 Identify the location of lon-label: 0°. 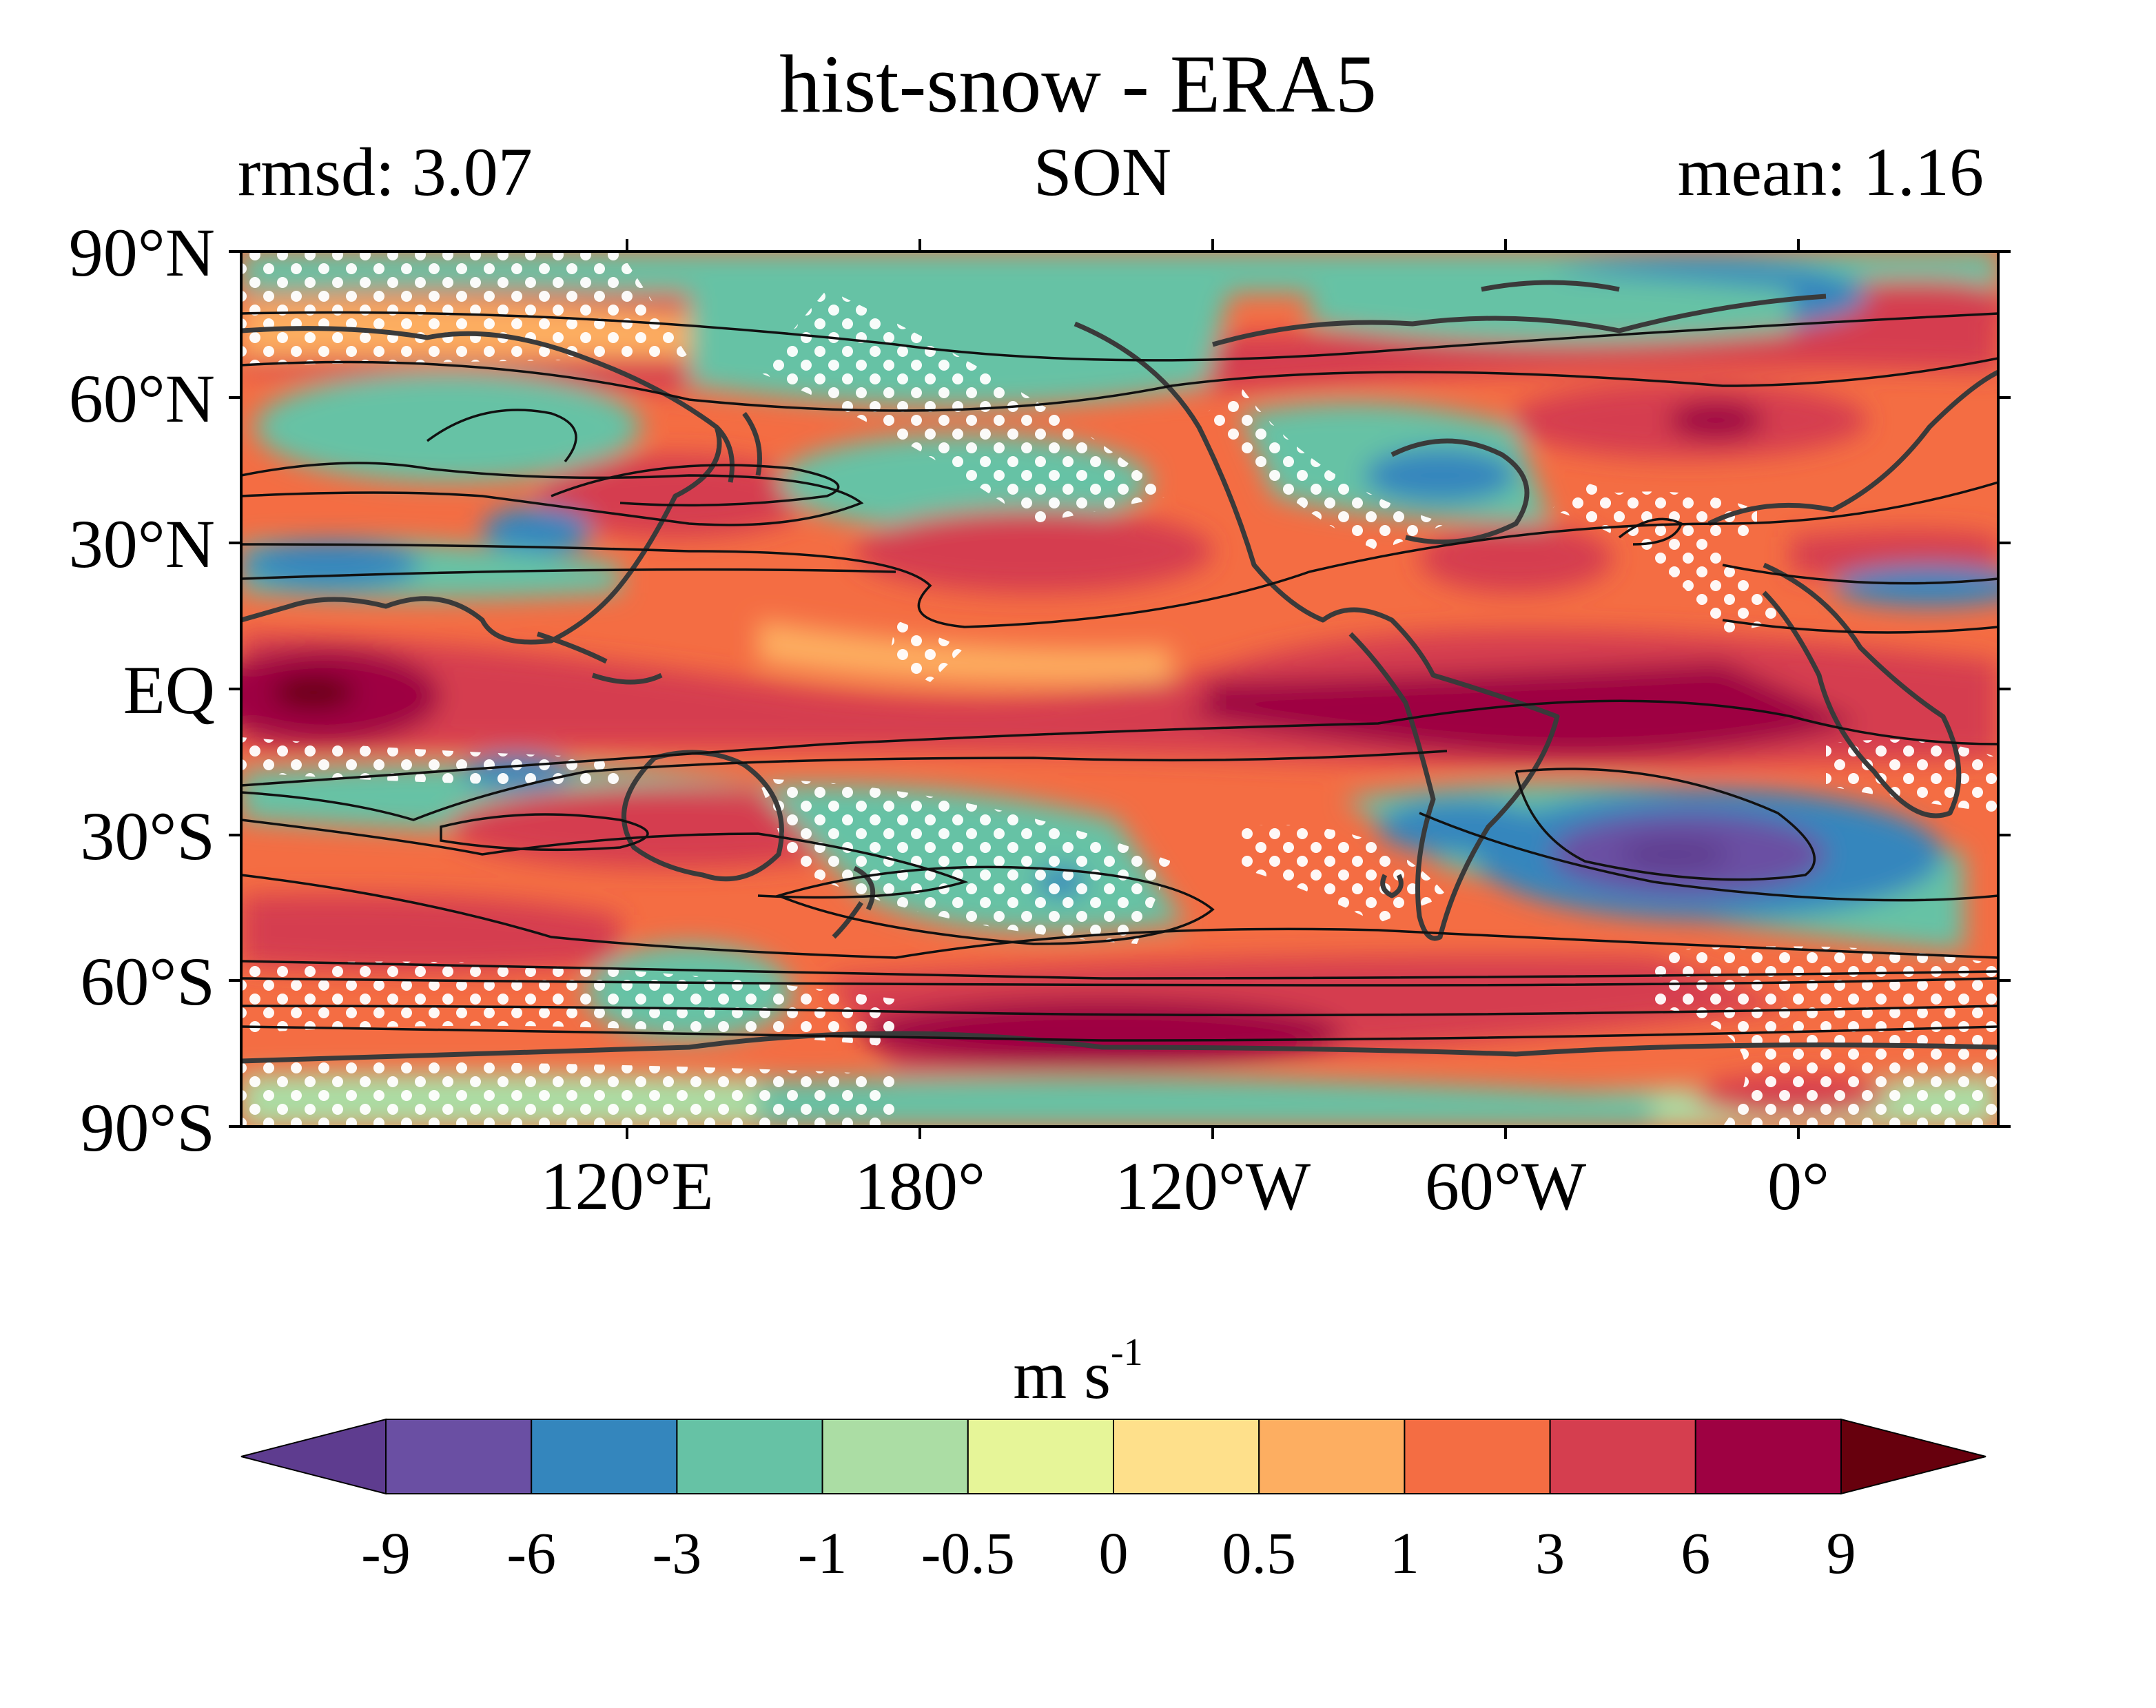
(1798, 1186).